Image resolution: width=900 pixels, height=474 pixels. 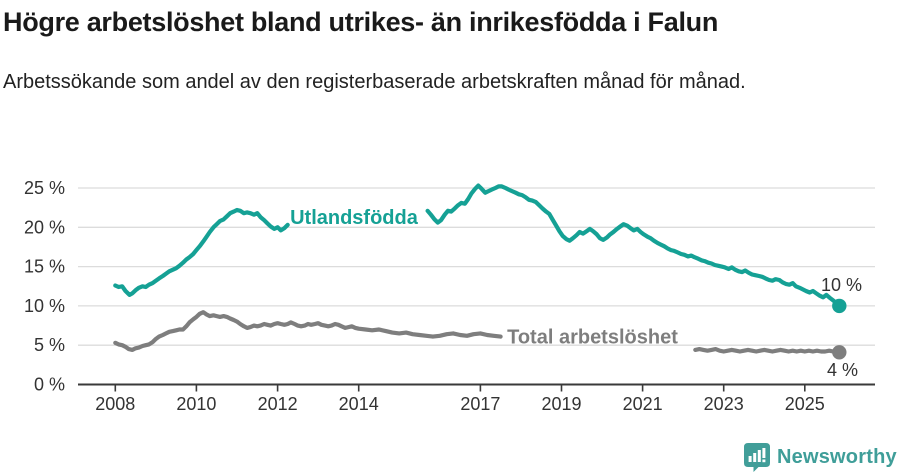 What do you see at coordinates (561, 404) in the screenshot?
I see `x-tick-label: 2019` at bounding box center [561, 404].